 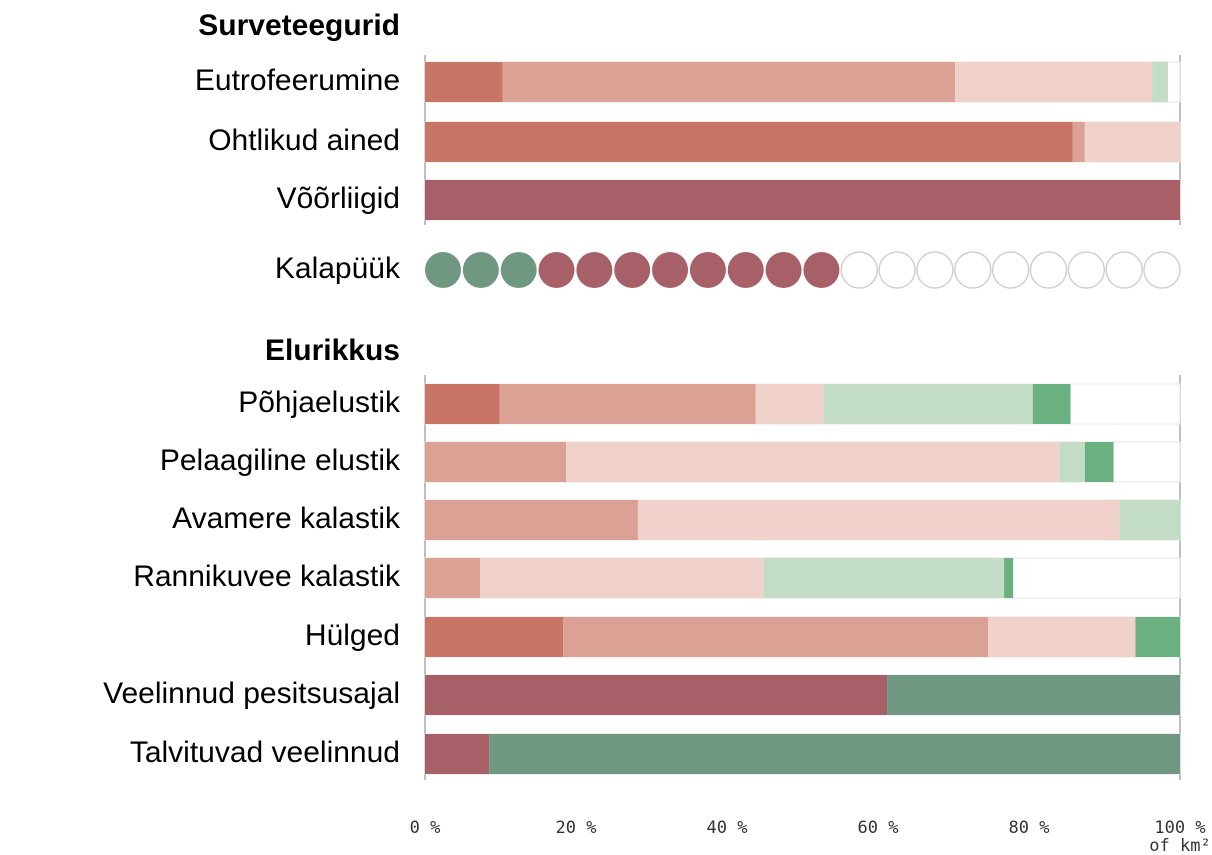 What do you see at coordinates (319, 402) in the screenshot?
I see `row-label: Põhjaelustik` at bounding box center [319, 402].